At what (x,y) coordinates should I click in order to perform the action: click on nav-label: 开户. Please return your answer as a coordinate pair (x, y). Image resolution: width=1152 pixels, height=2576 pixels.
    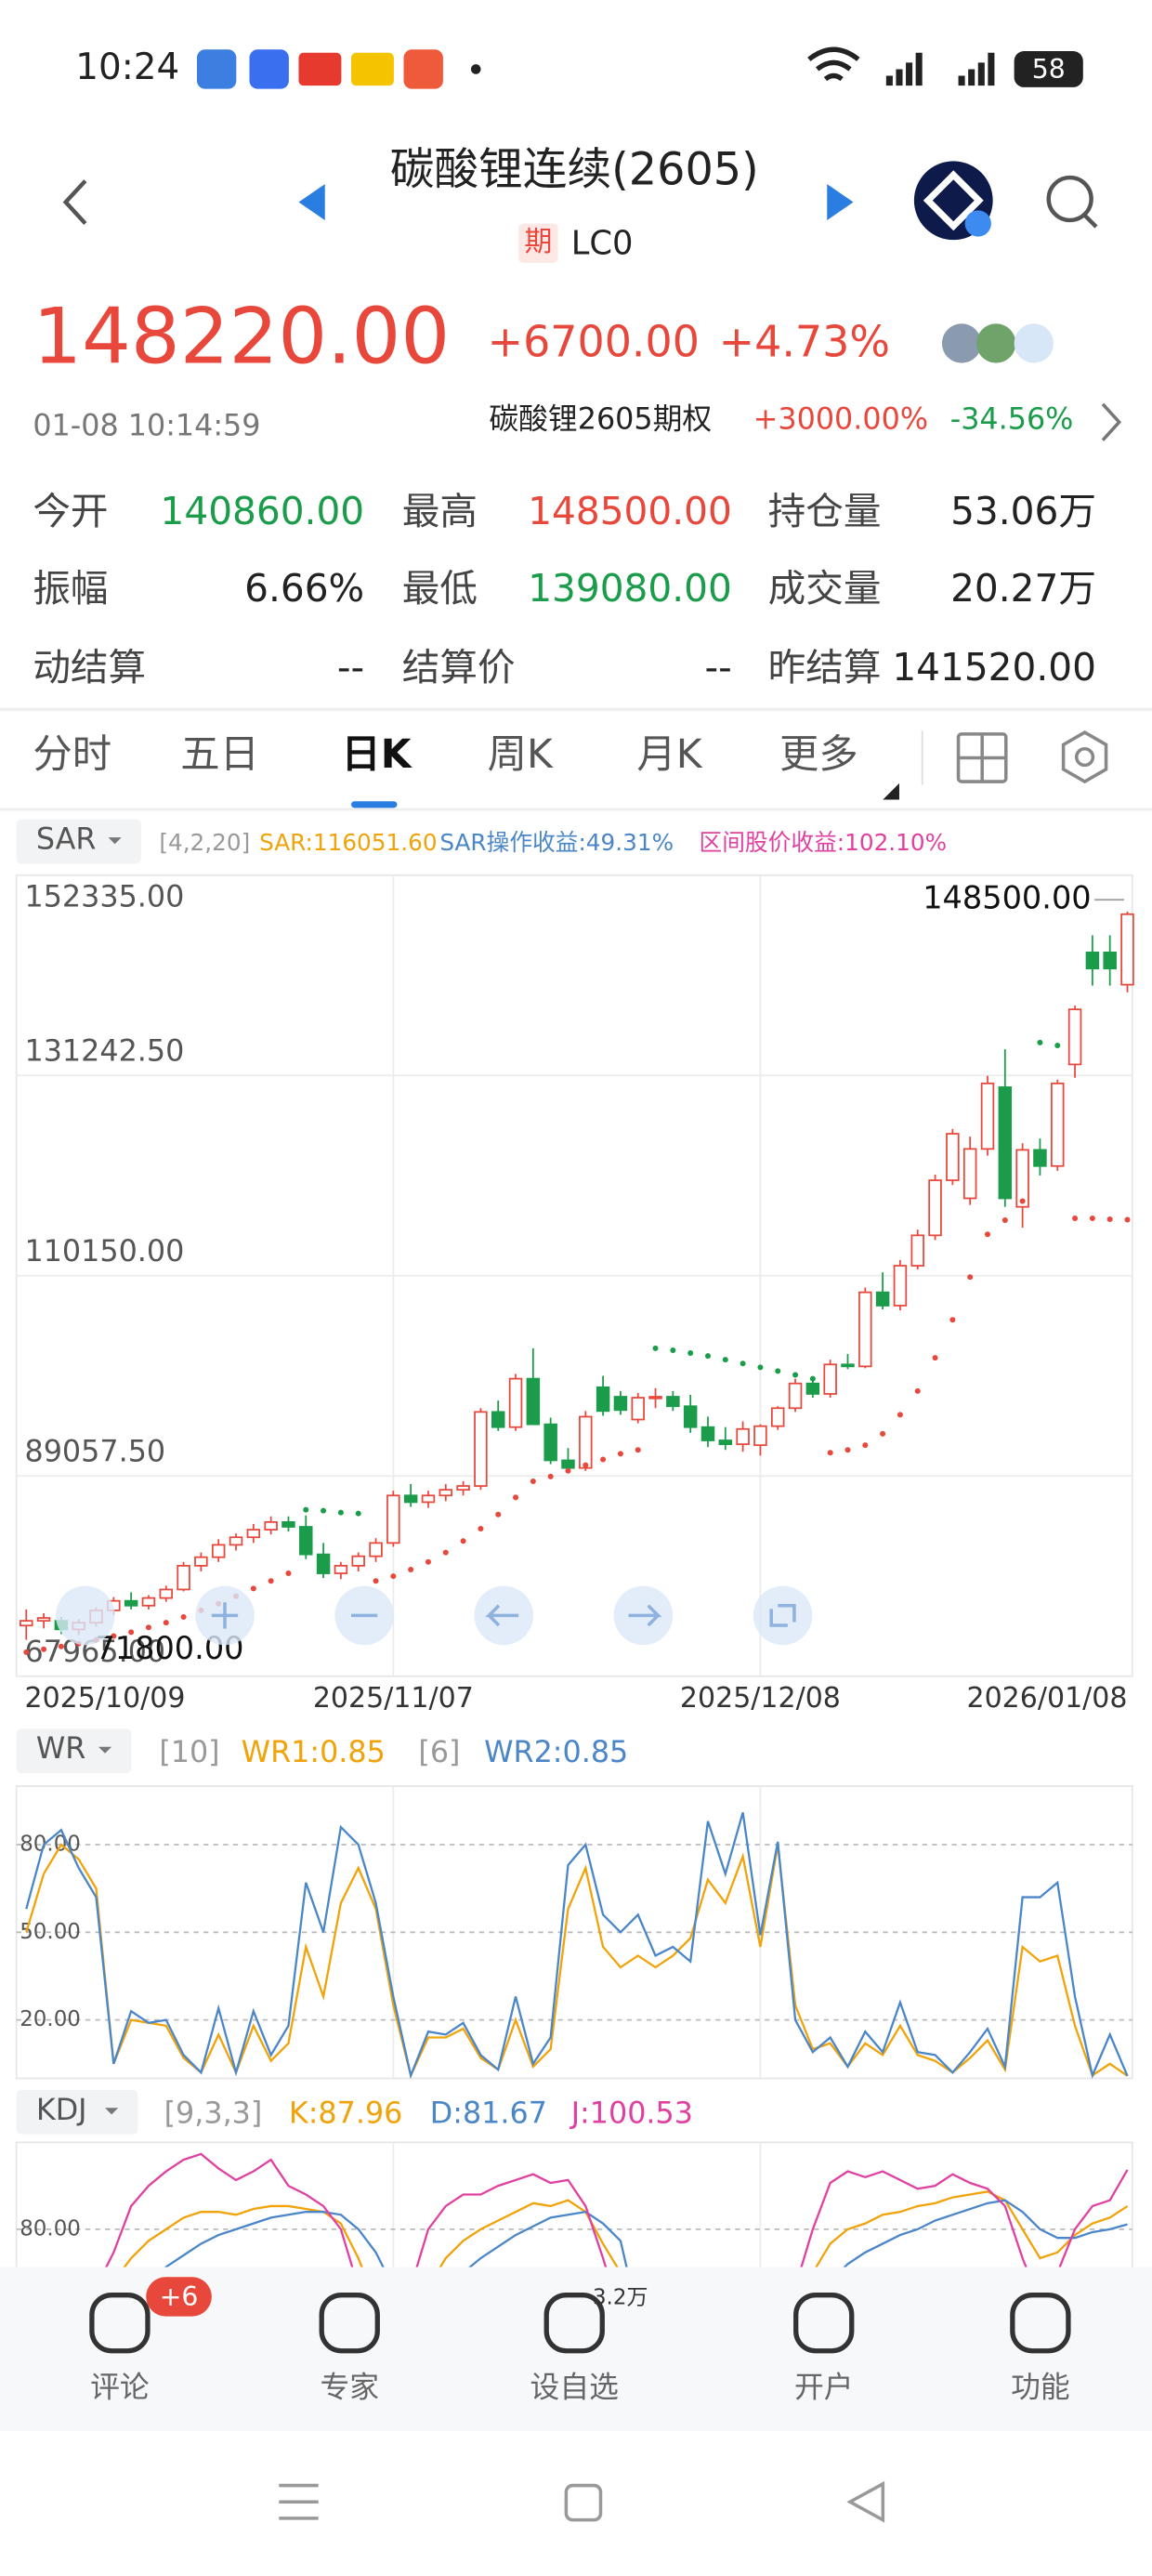
    Looking at the image, I should click on (824, 2387).